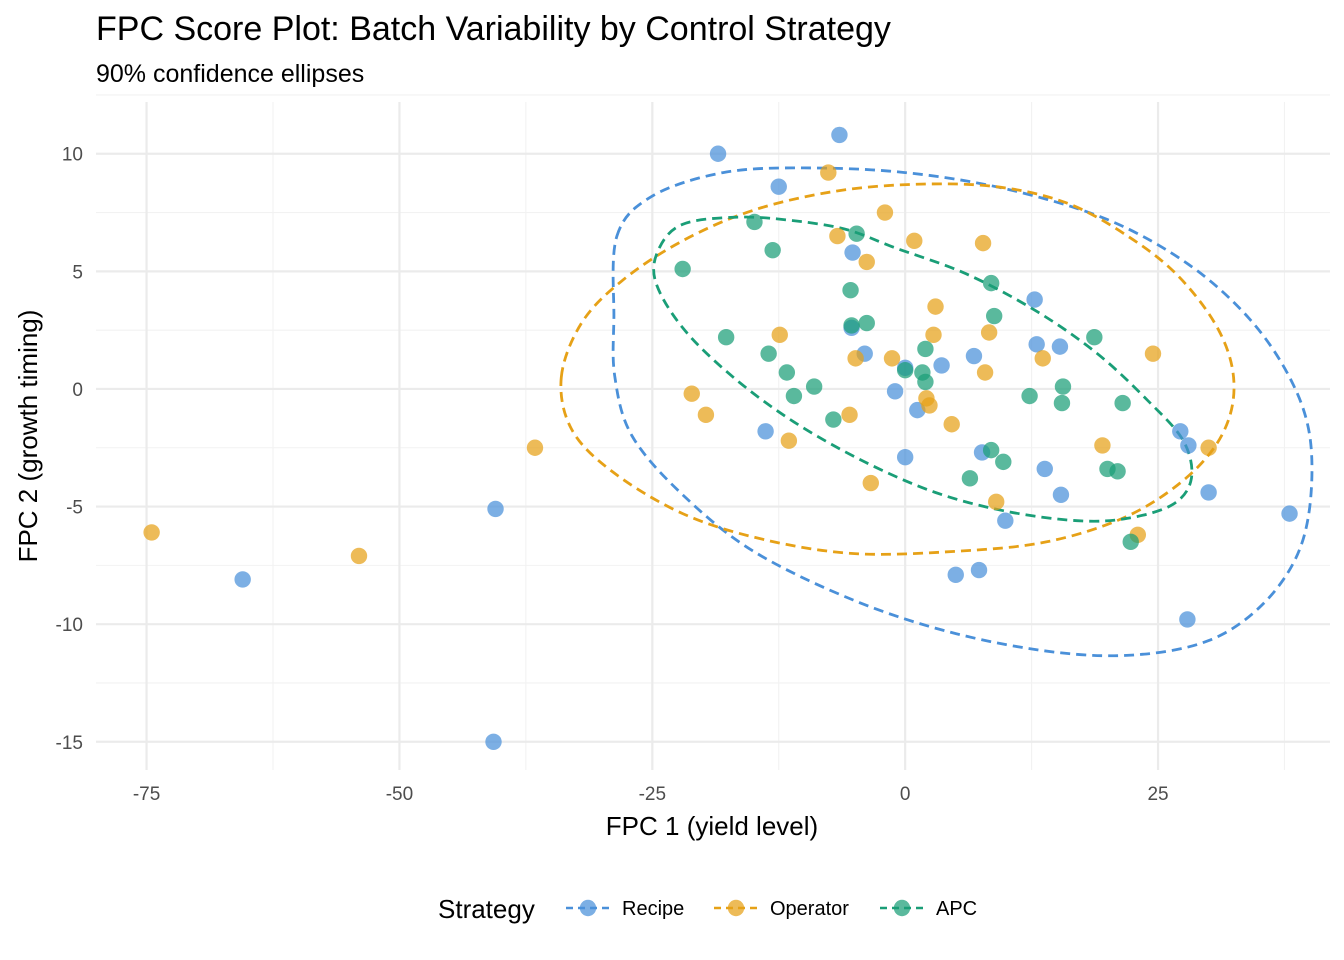 The width and height of the screenshot is (1344, 960). Describe the element at coordinates (72, 155) in the screenshot. I see `y-tick-label: 10` at that location.